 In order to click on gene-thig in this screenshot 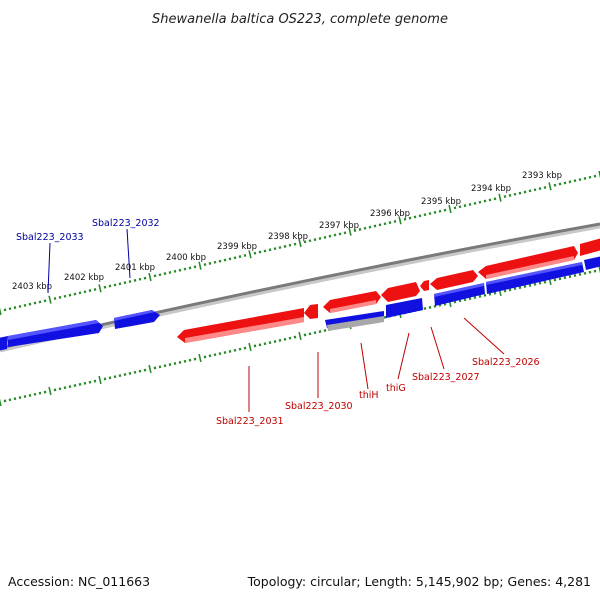, I will do `click(404, 308)`.